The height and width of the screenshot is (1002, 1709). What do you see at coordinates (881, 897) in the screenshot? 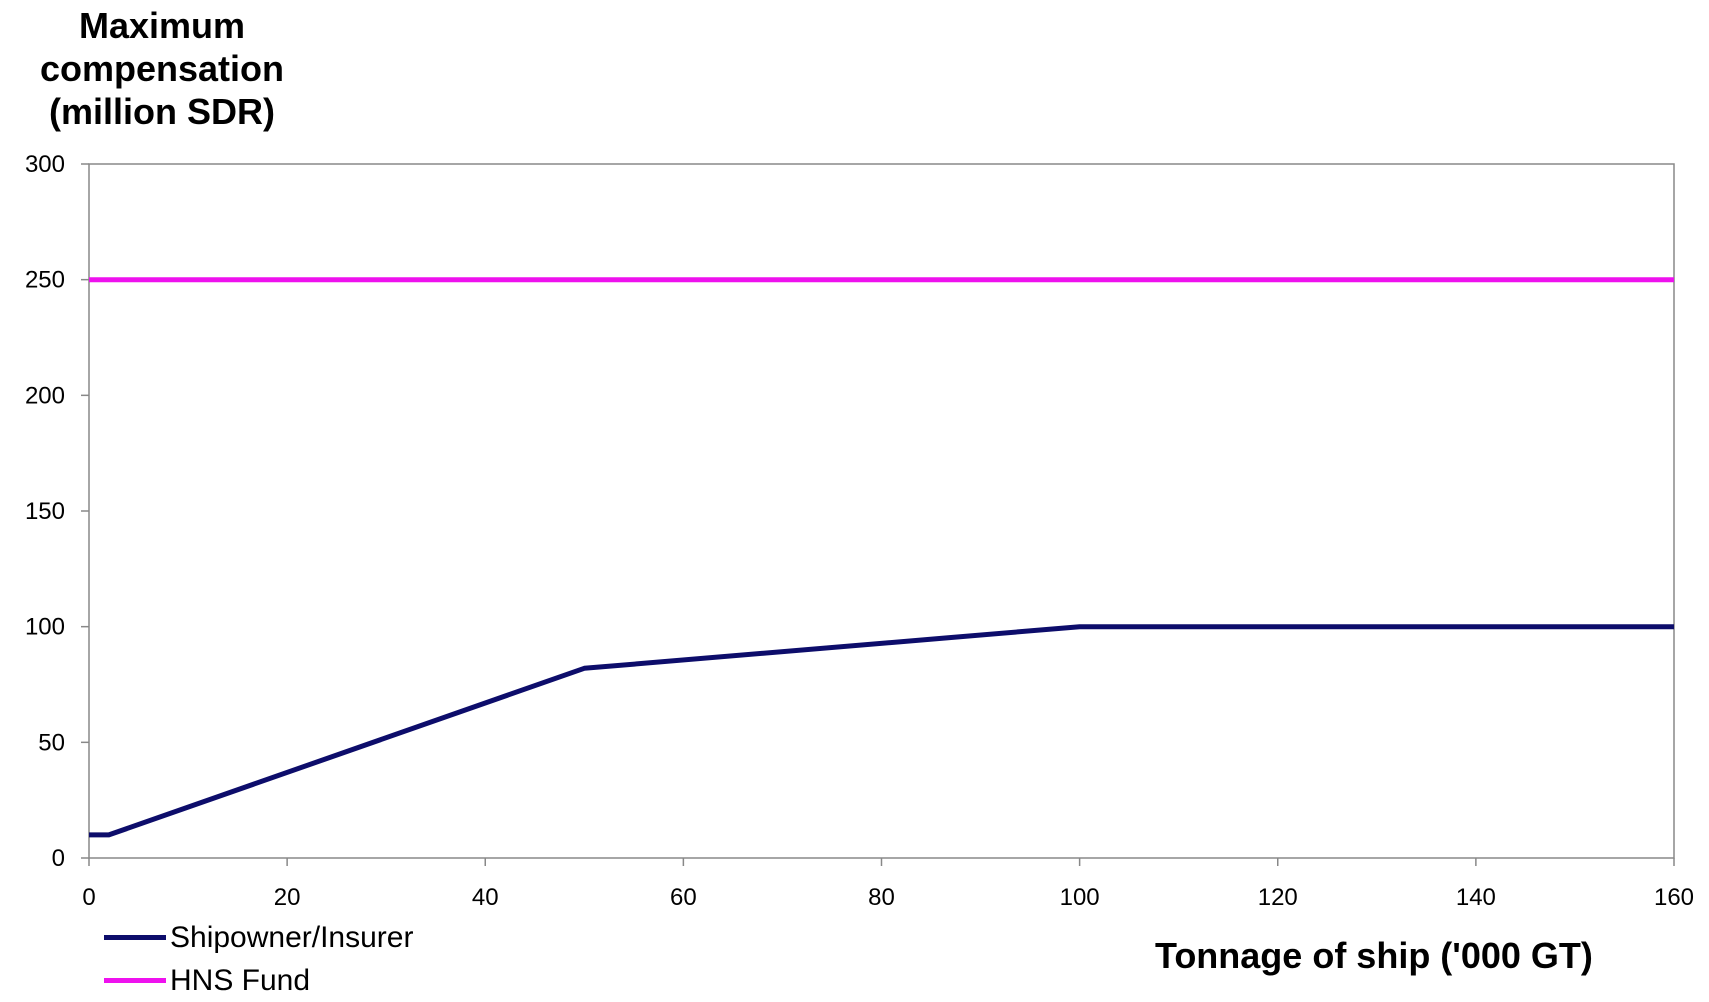
I see `x-tick-label: 80` at bounding box center [881, 897].